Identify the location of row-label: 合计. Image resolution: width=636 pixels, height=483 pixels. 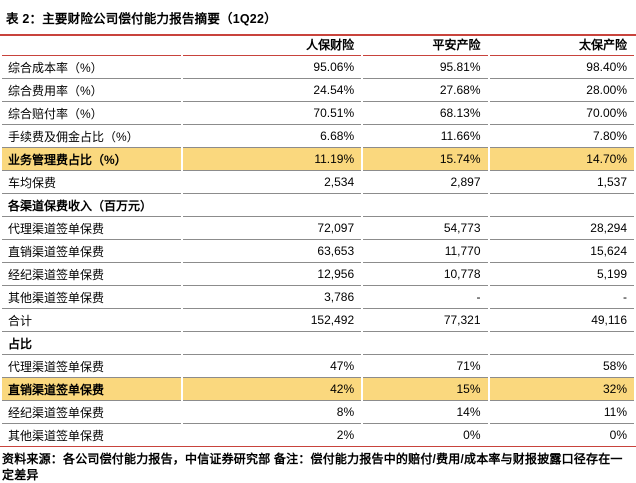
(91, 320).